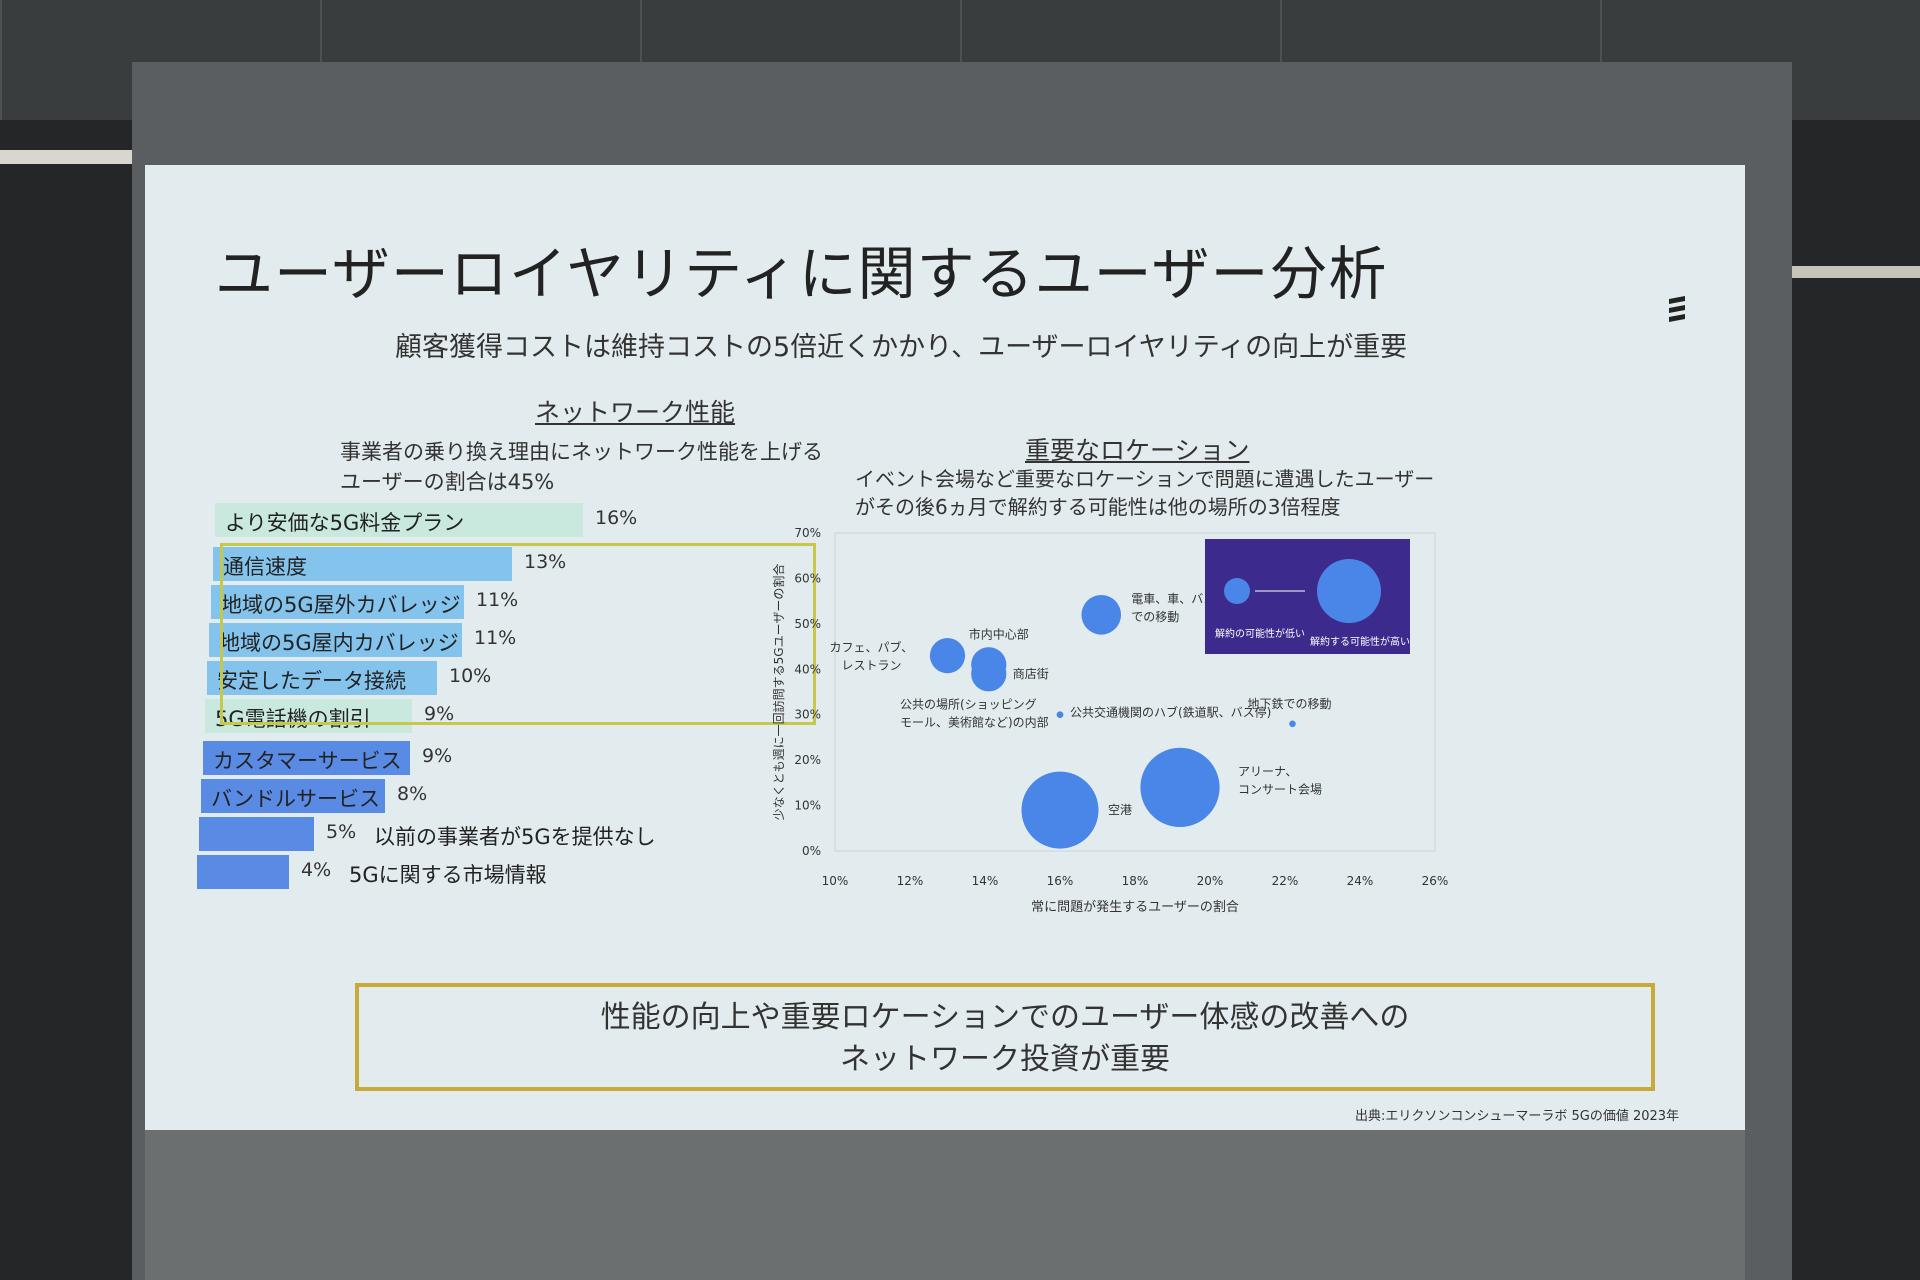  Describe the element at coordinates (1840, 272) in the screenshot. I see `ceiling-light-right` at that location.